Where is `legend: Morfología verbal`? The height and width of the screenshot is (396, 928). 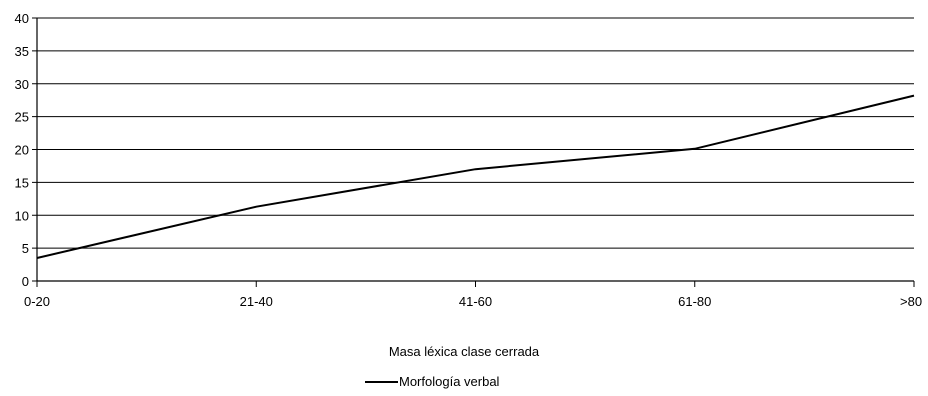 legend: Morfología verbal is located at coordinates (432, 381).